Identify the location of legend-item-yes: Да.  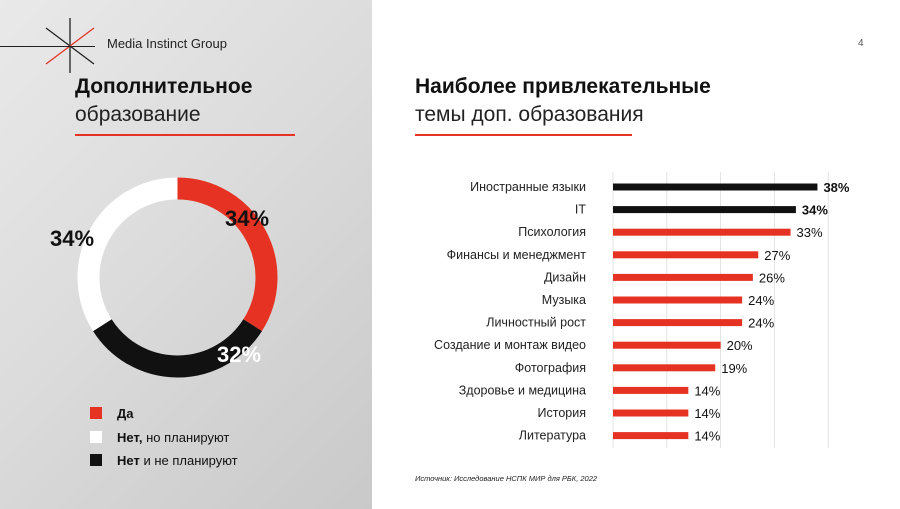
(112, 413).